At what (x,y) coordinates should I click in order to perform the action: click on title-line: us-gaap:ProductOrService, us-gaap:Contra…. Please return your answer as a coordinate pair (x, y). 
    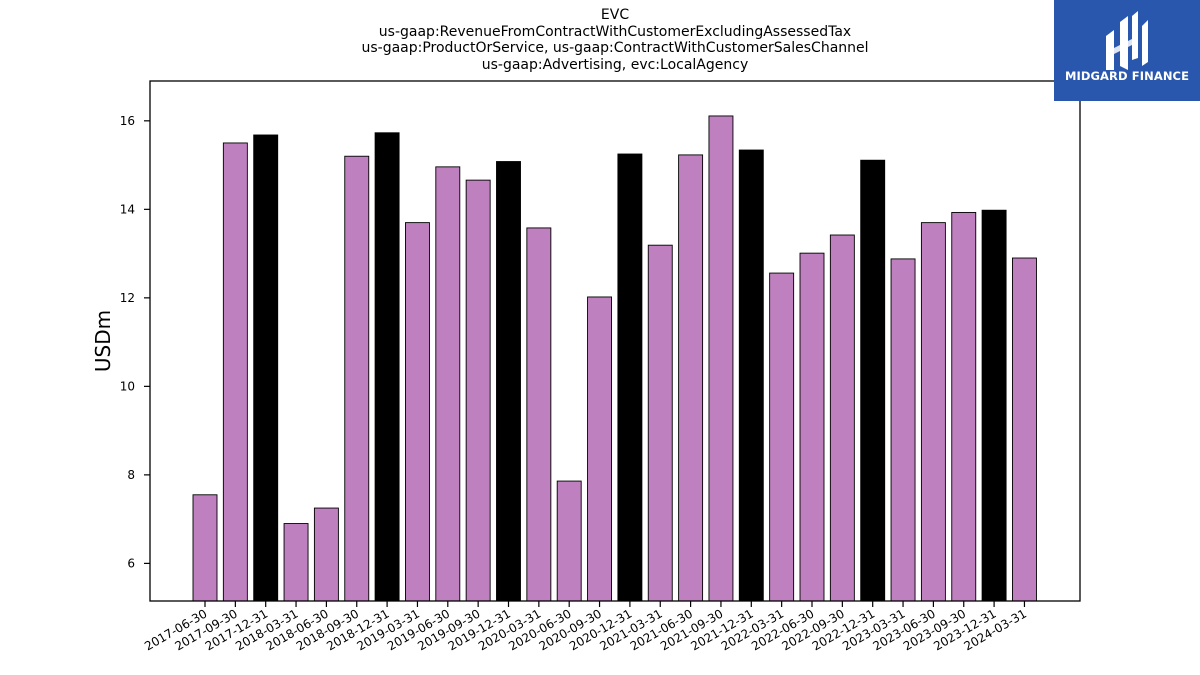
    Looking at the image, I should click on (615, 48).